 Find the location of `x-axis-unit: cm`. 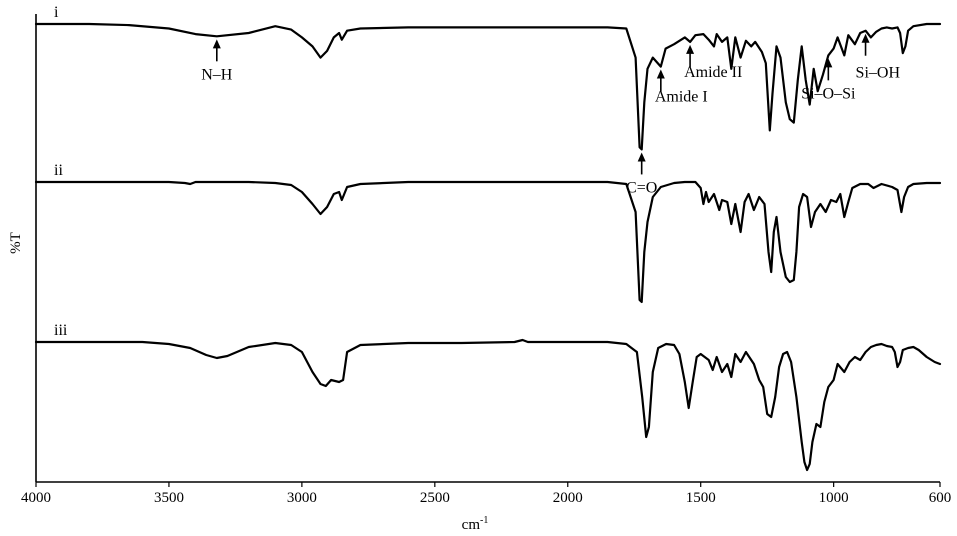

x-axis-unit: cm is located at coordinates (471, 525).